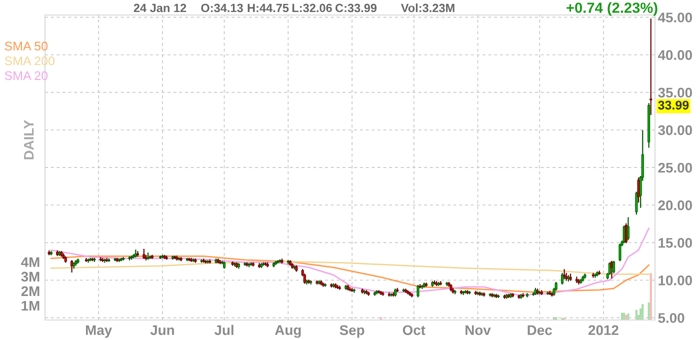  What do you see at coordinates (675, 281) in the screenshot?
I see `y-tick-label: 10.00` at bounding box center [675, 281].